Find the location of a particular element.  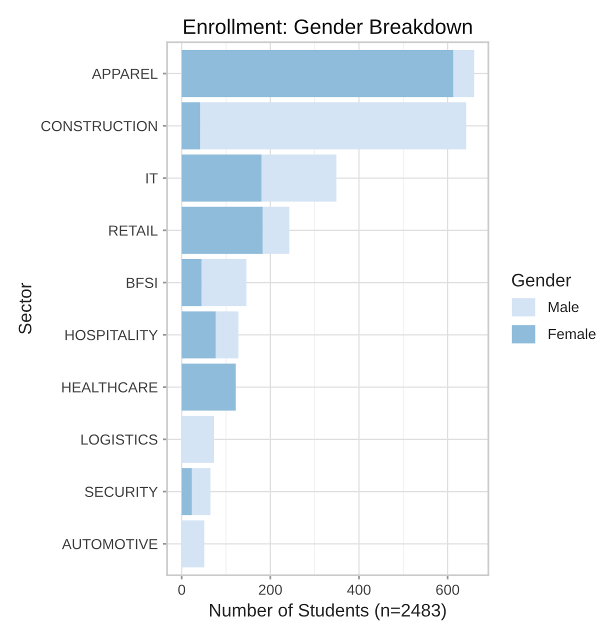

y-tick-label: BFSI is located at coordinates (141, 283).